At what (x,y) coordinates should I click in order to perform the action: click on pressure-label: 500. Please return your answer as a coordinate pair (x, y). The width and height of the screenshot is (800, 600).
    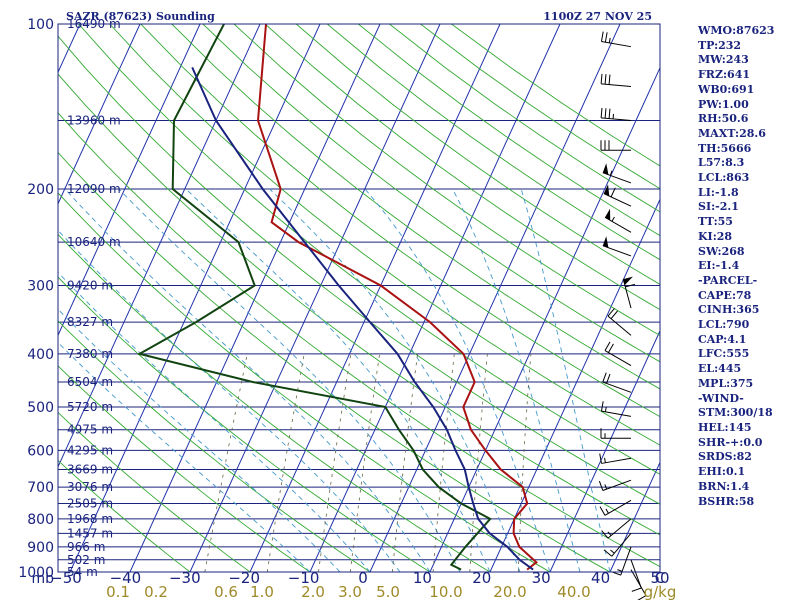
    Looking at the image, I should click on (40, 408).